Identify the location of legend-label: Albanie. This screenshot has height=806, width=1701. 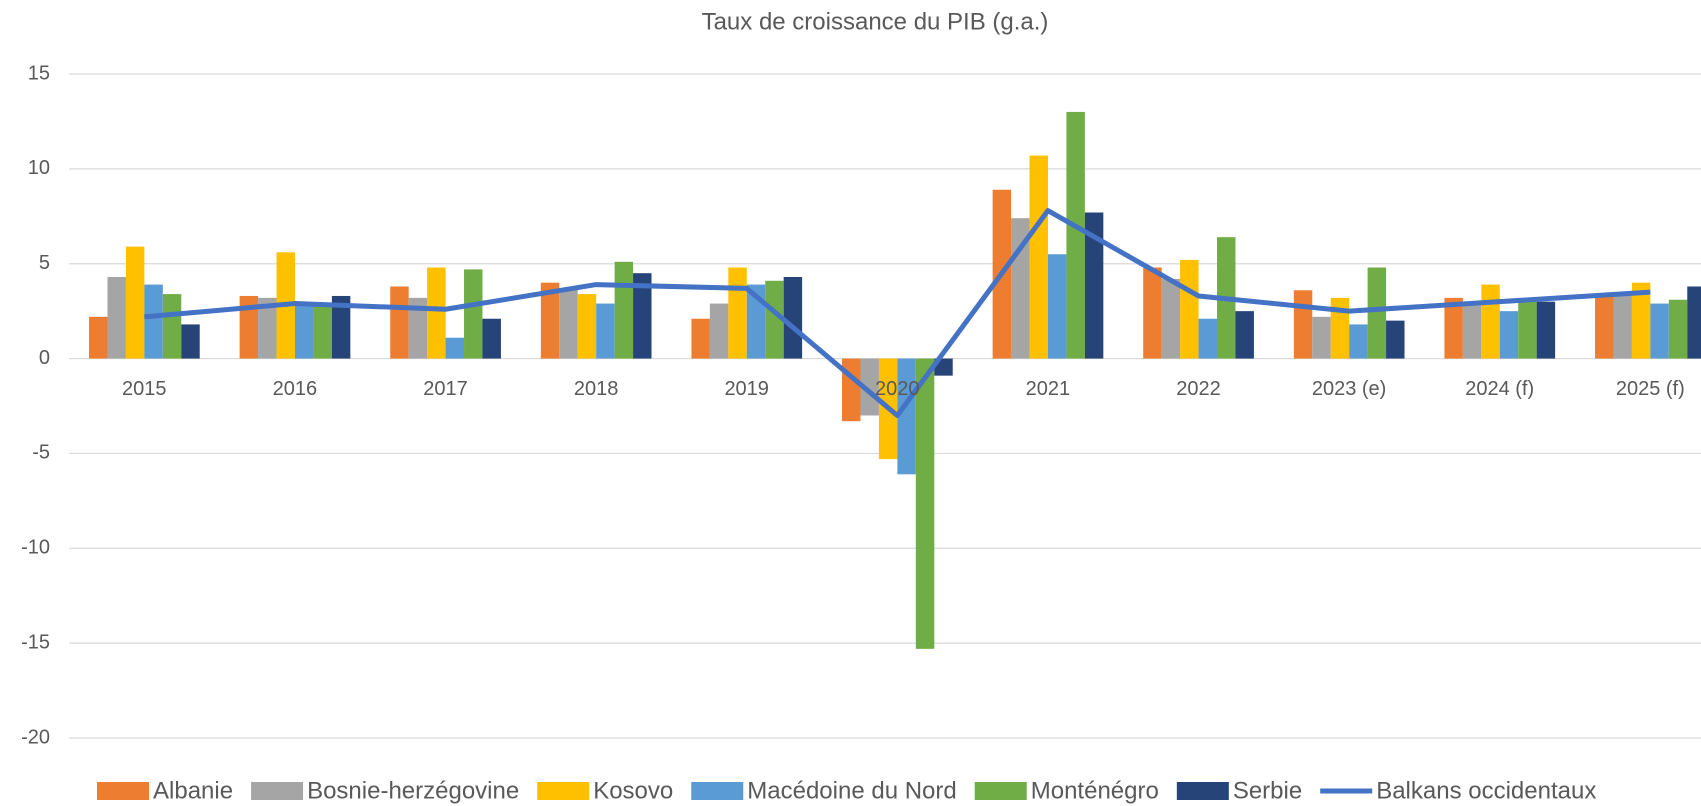
(193, 790).